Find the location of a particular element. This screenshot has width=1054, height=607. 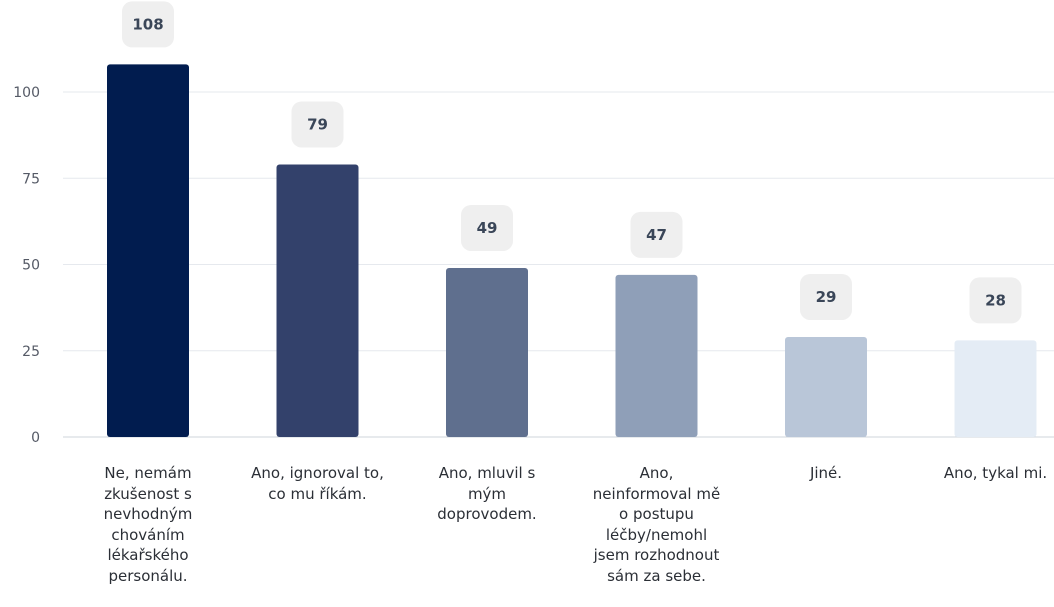

x-tick-label-line: lékařského is located at coordinates (148, 555).